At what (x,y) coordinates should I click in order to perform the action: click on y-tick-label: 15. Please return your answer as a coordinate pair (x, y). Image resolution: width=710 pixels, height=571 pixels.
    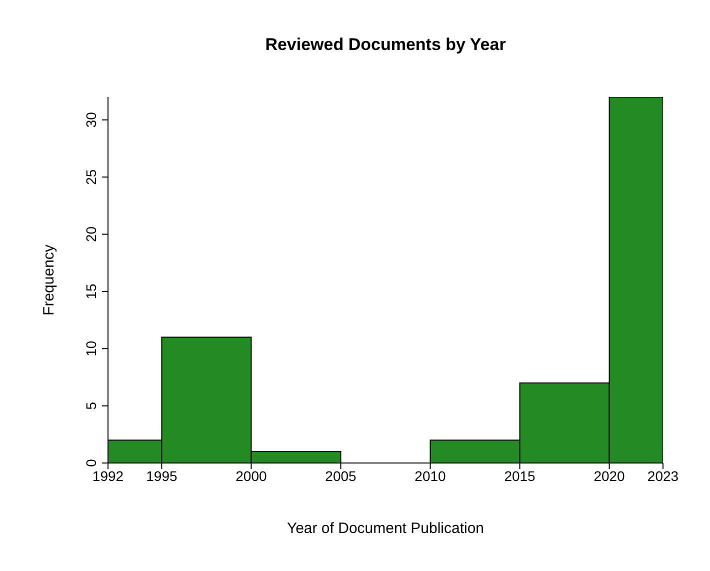
    Looking at the image, I should click on (91, 291).